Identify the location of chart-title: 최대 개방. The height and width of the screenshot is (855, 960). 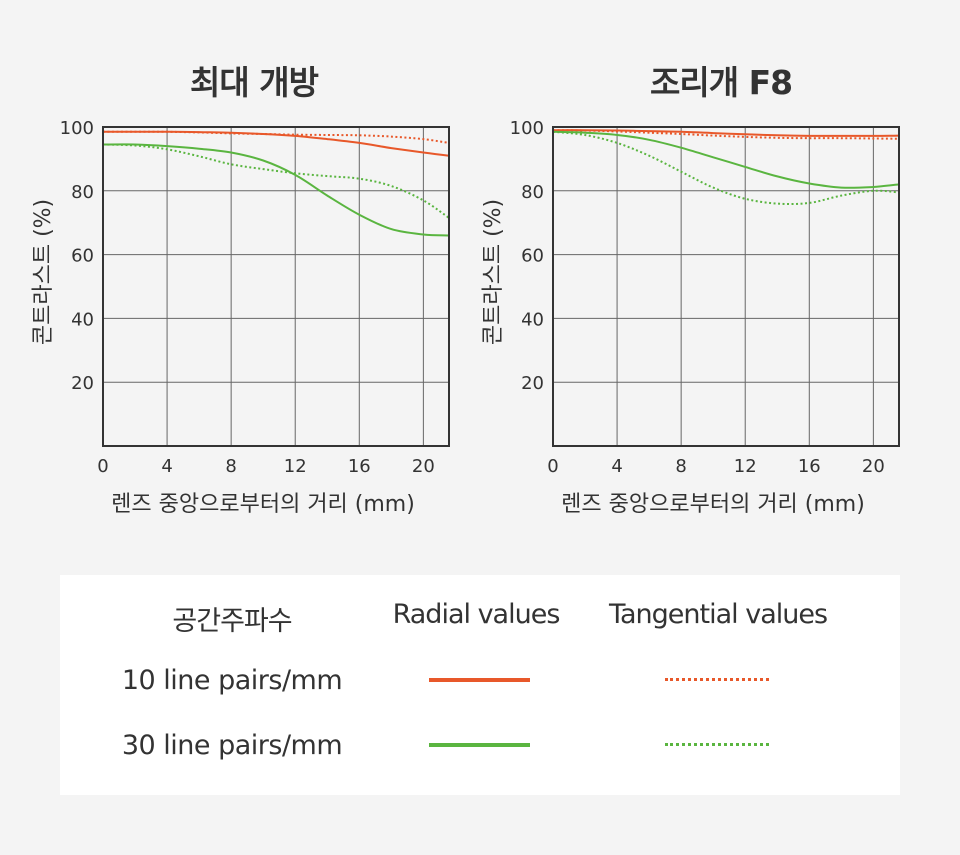
(254, 82).